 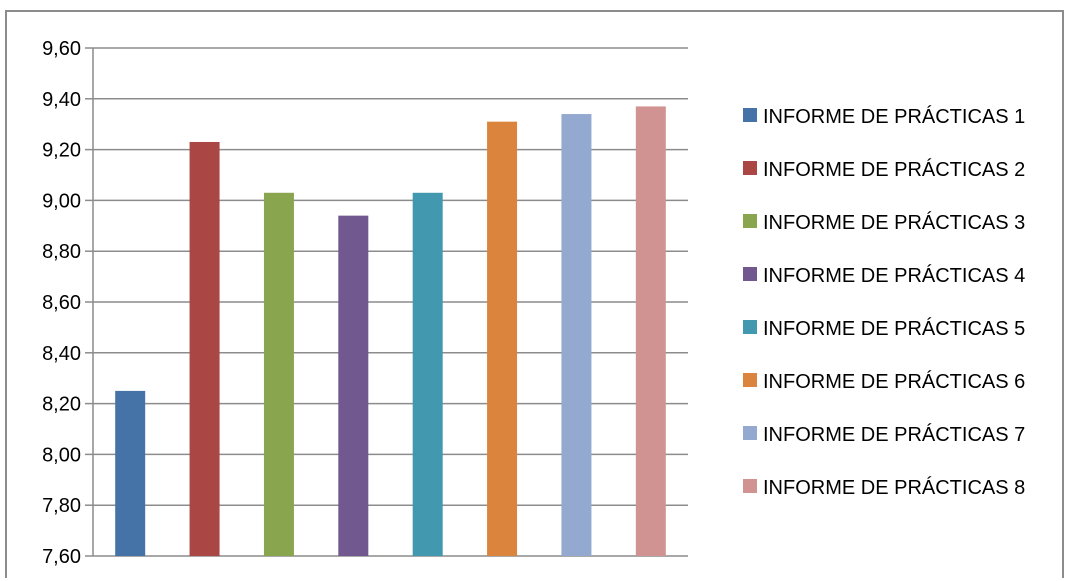 What do you see at coordinates (61, 49) in the screenshot?
I see `y-tick-label: 9,60` at bounding box center [61, 49].